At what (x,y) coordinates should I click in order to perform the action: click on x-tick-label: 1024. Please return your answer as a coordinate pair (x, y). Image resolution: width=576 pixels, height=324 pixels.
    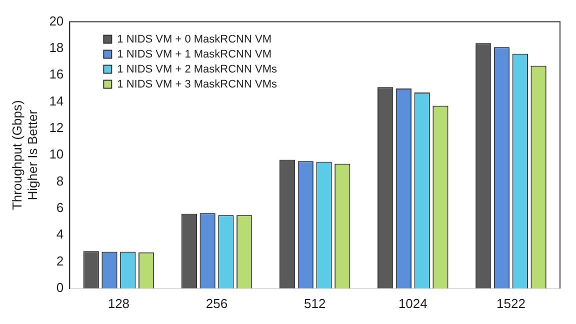
    Looking at the image, I should click on (413, 303).